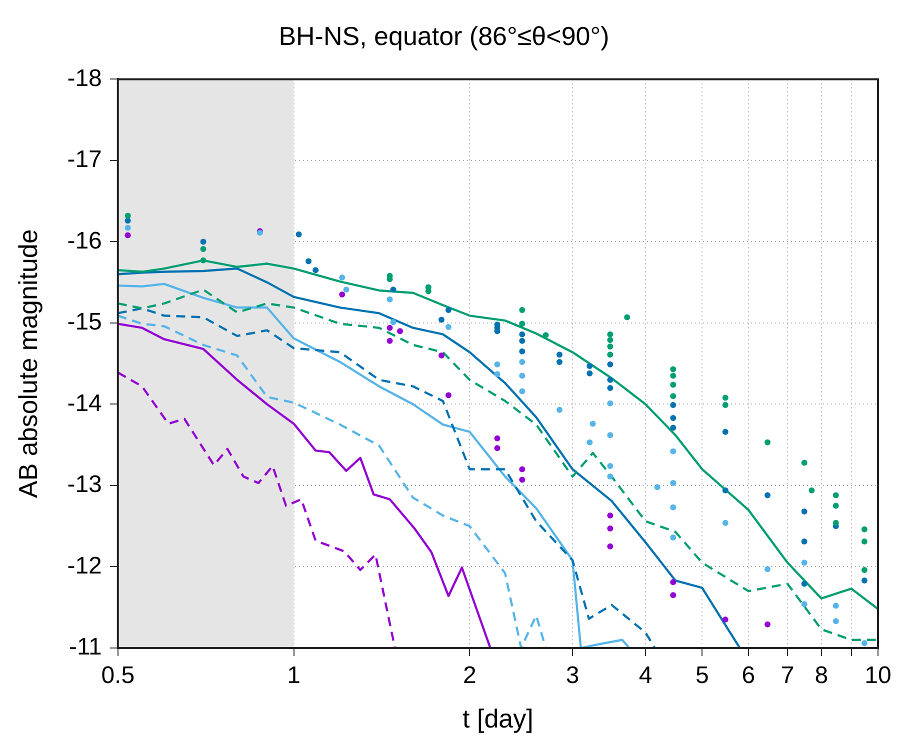 The height and width of the screenshot is (750, 906). Describe the element at coordinates (444, 35) in the screenshot. I see `chart-title: BH-NS, equator (86°≤θ<90°)` at that location.